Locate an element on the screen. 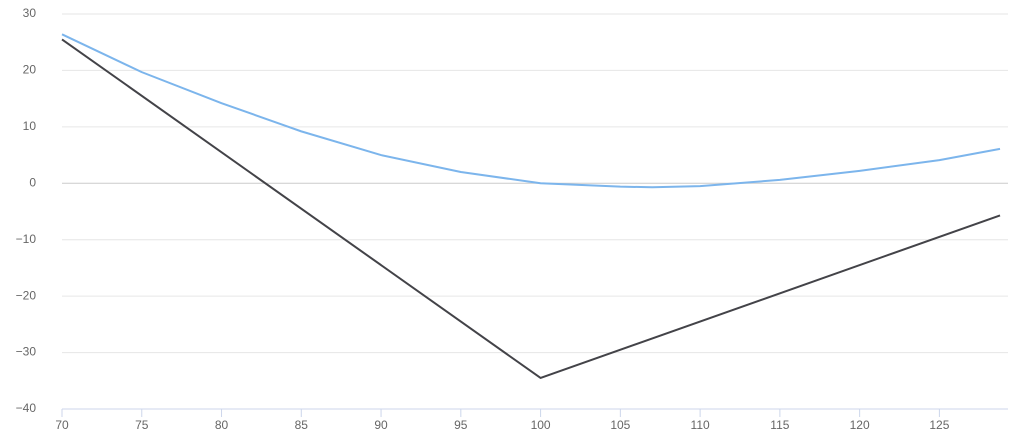 The width and height of the screenshot is (1024, 440). x-tick-label: 70 is located at coordinates (62, 425).